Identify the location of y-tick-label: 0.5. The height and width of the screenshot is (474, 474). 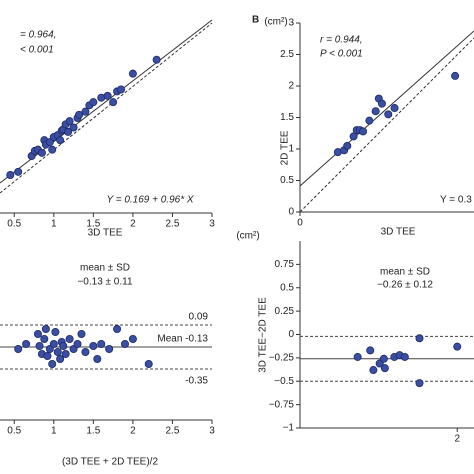
(287, 287).